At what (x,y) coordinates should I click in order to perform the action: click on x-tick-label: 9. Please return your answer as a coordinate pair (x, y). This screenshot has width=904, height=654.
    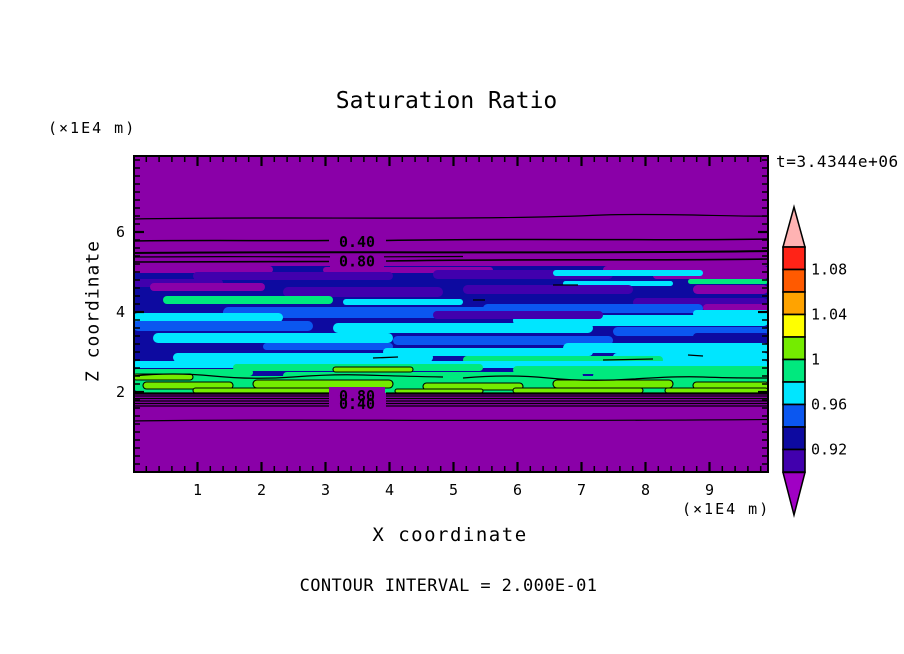
    Looking at the image, I should click on (709, 490).